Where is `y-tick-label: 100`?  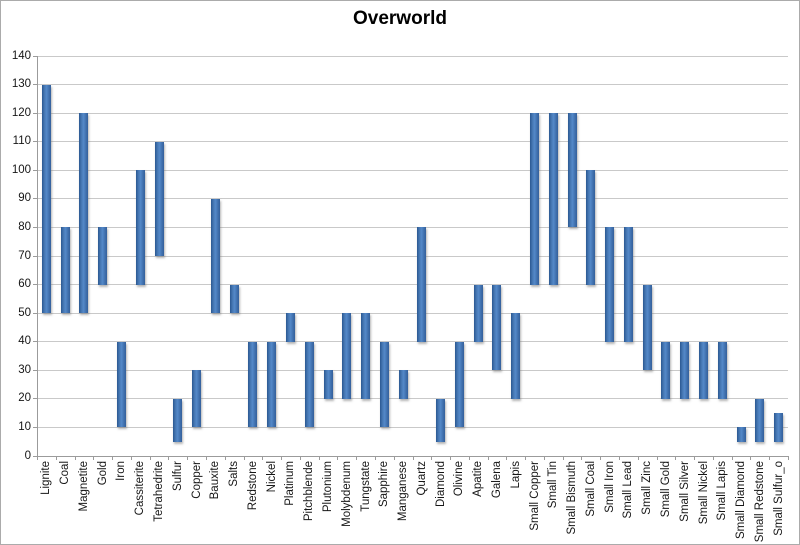 y-tick-label: 100 is located at coordinates (21, 169).